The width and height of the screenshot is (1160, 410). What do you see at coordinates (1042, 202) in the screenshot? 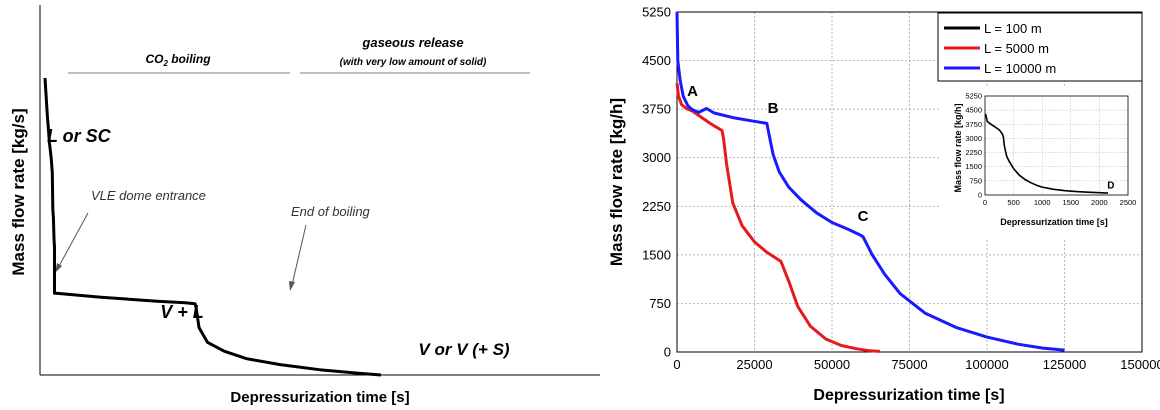
I see `inset-x-tick-label: 1000` at bounding box center [1042, 202].